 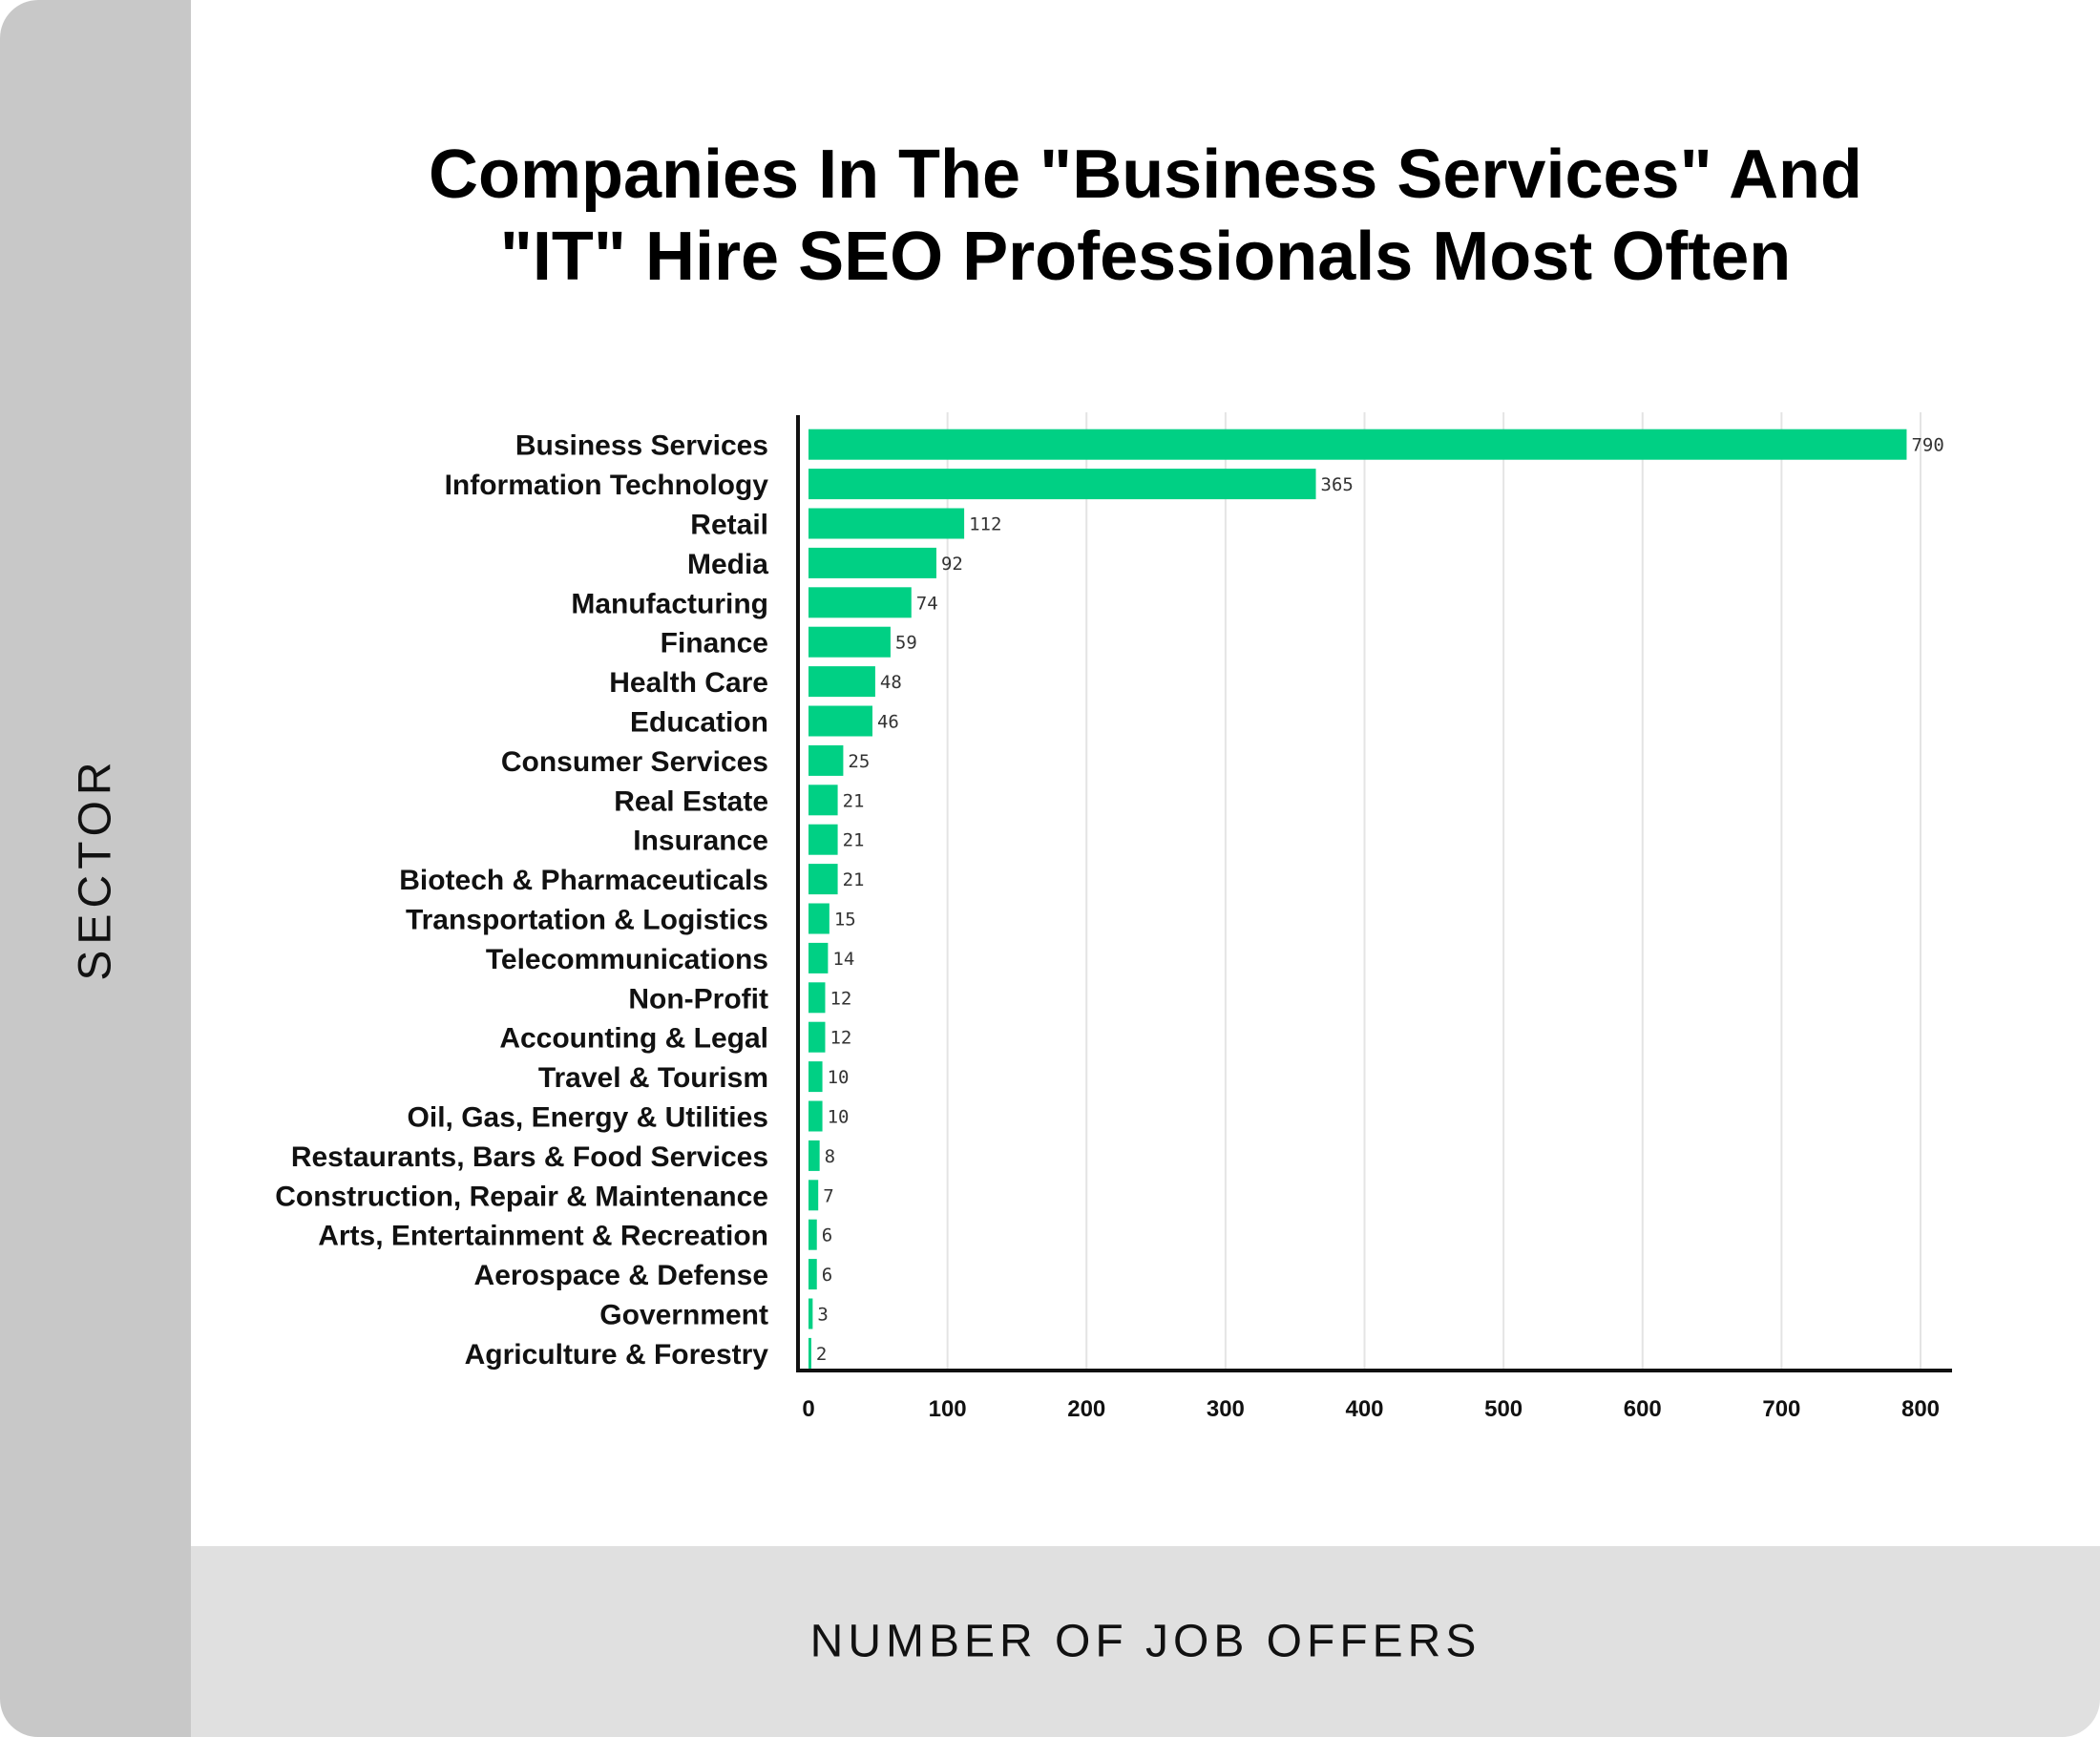 What do you see at coordinates (729, 525) in the screenshot?
I see `category-label: Retail` at bounding box center [729, 525].